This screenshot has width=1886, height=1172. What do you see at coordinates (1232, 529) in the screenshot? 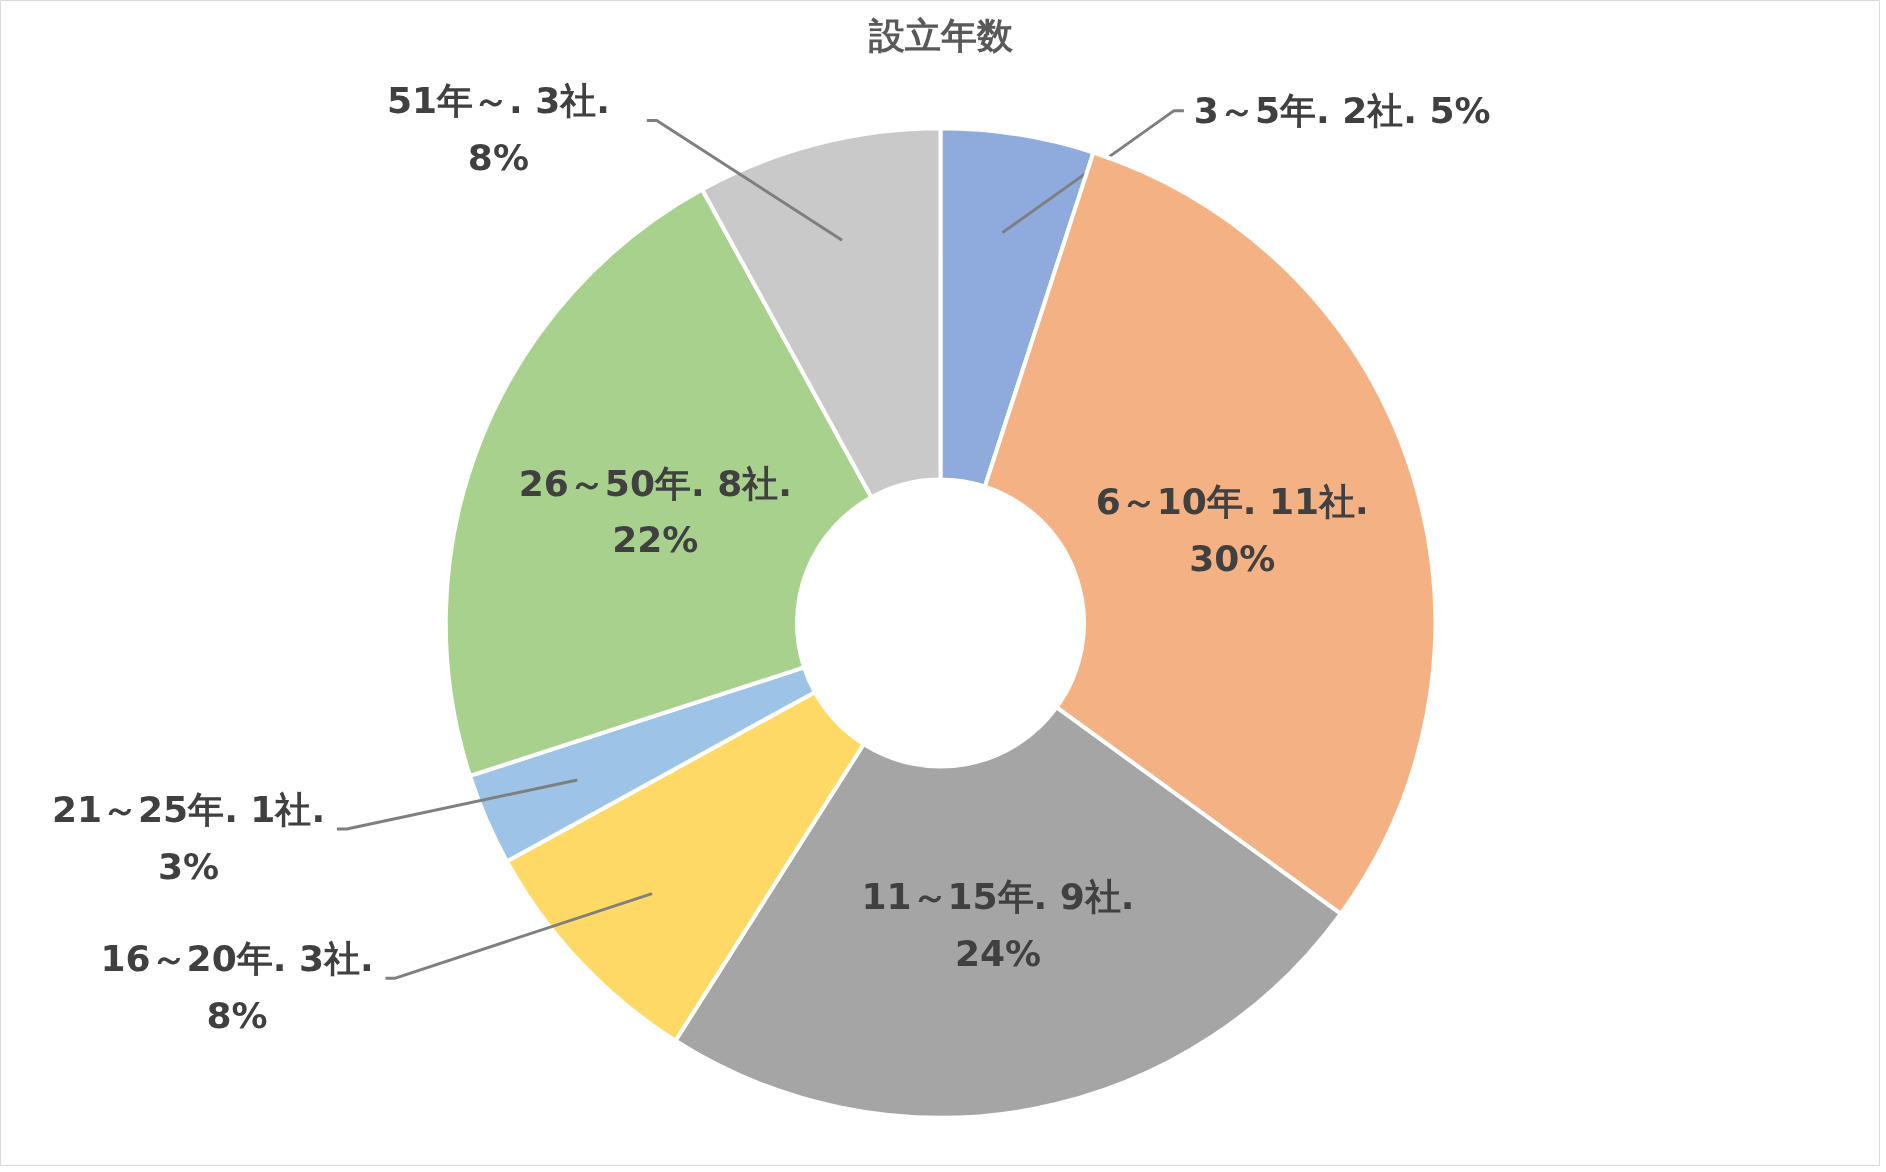
I see `slice-label: 6～10年. 11社. 30%` at bounding box center [1232, 529].